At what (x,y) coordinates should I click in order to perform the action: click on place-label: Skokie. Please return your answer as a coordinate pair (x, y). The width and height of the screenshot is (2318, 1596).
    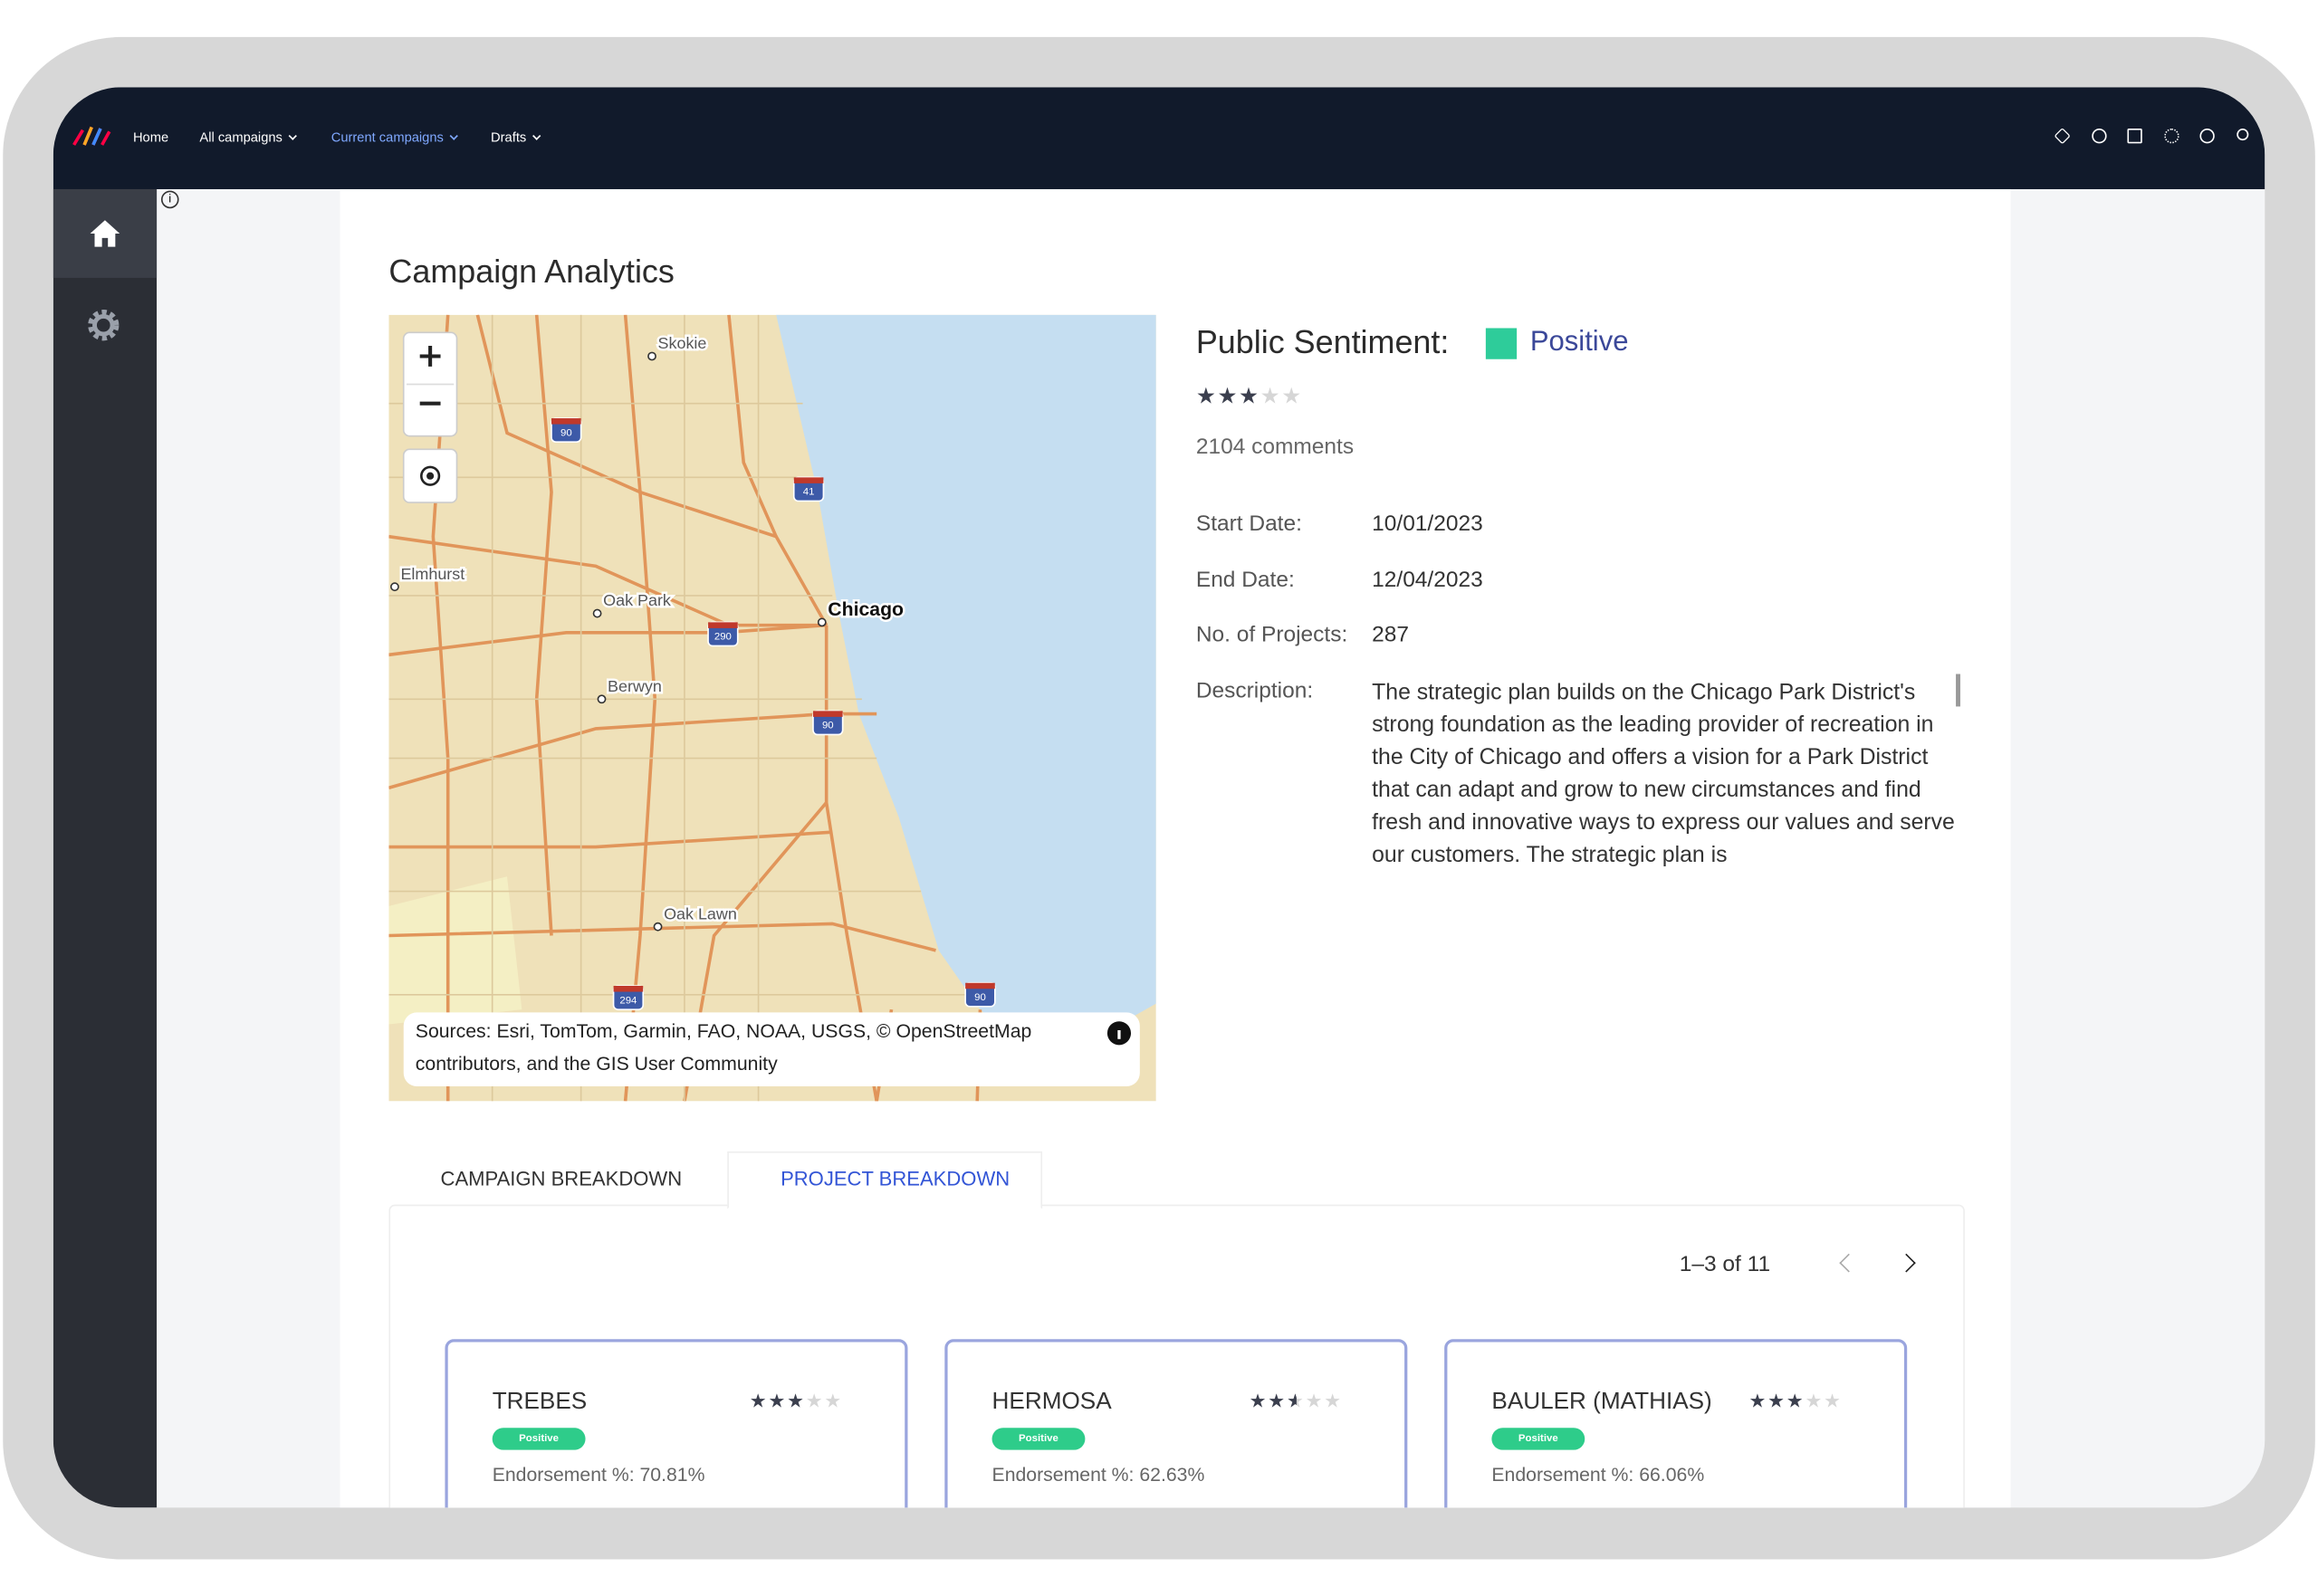
    Looking at the image, I should click on (682, 343).